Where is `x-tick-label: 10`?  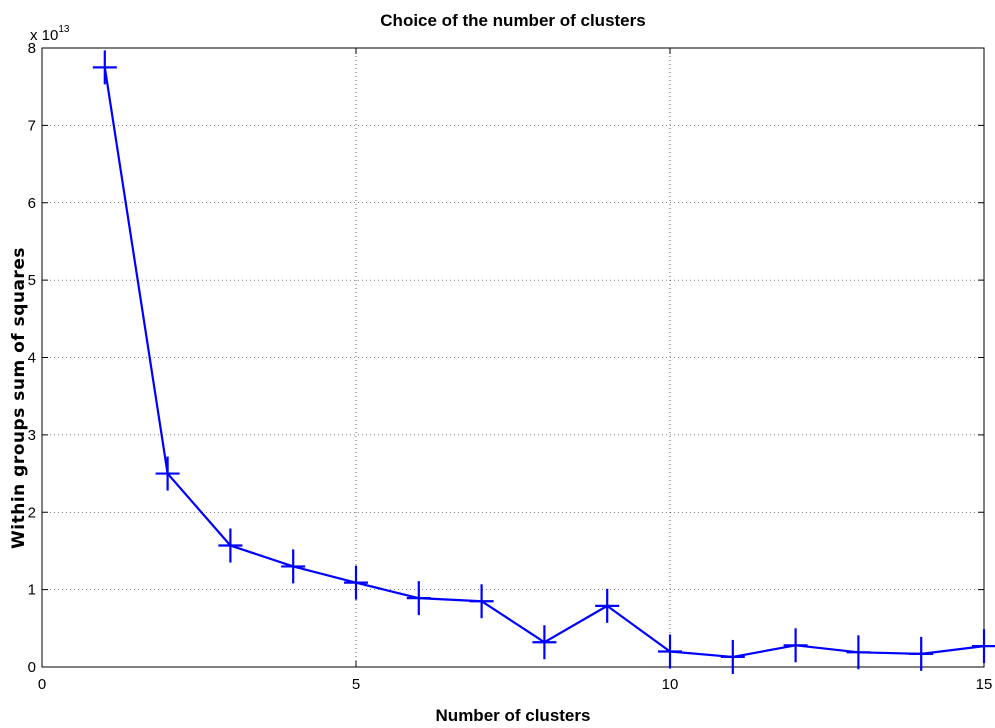 x-tick-label: 10 is located at coordinates (670, 684).